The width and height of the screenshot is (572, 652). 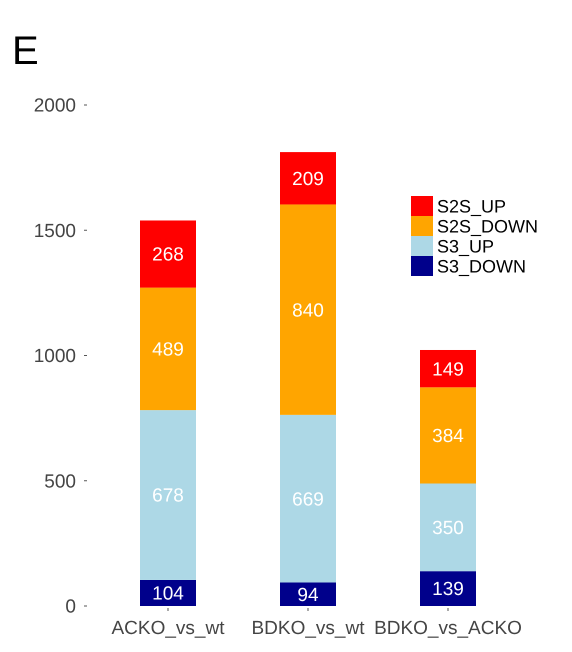 I want to click on data-label: 840, so click(x=308, y=311).